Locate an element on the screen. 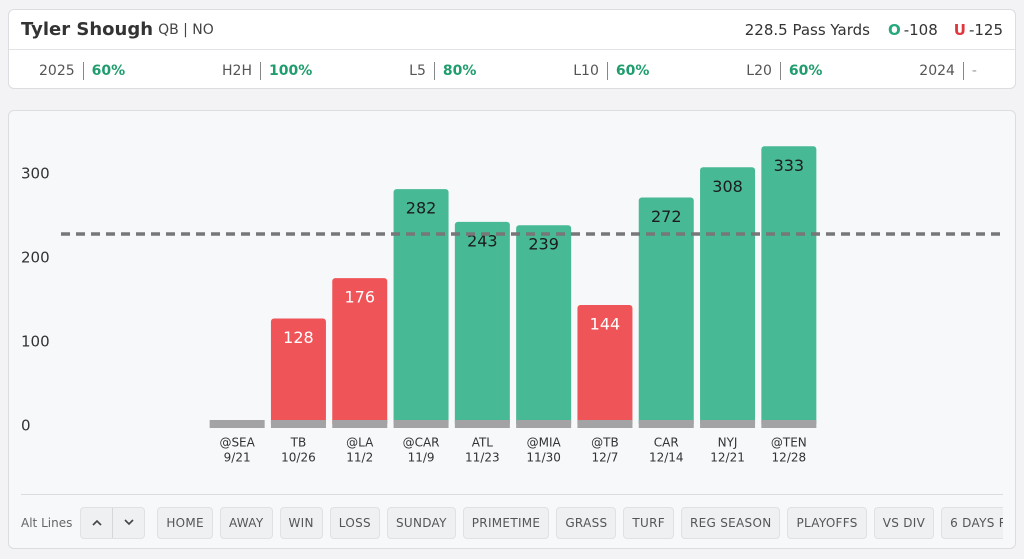 This screenshot has height=559, width=1024. under-label: U is located at coordinates (959, 29).